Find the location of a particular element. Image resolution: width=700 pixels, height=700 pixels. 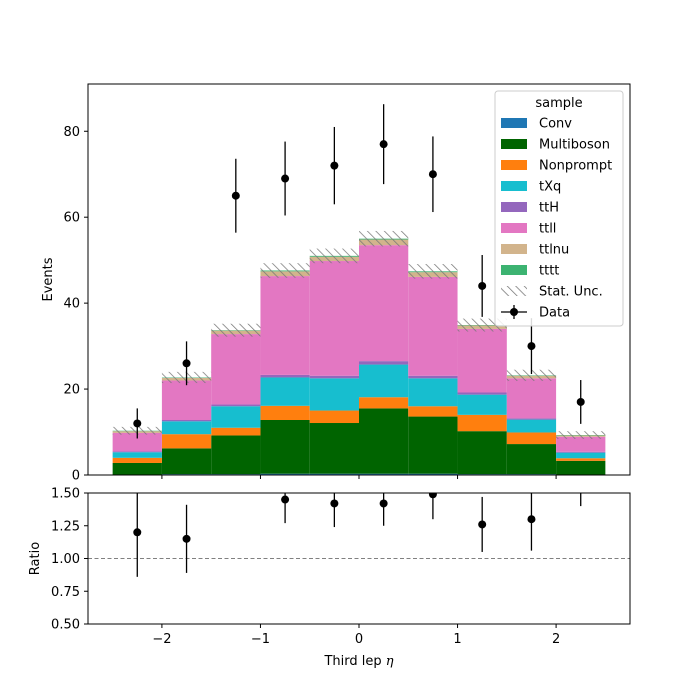

legend-label: Data is located at coordinates (554, 313).